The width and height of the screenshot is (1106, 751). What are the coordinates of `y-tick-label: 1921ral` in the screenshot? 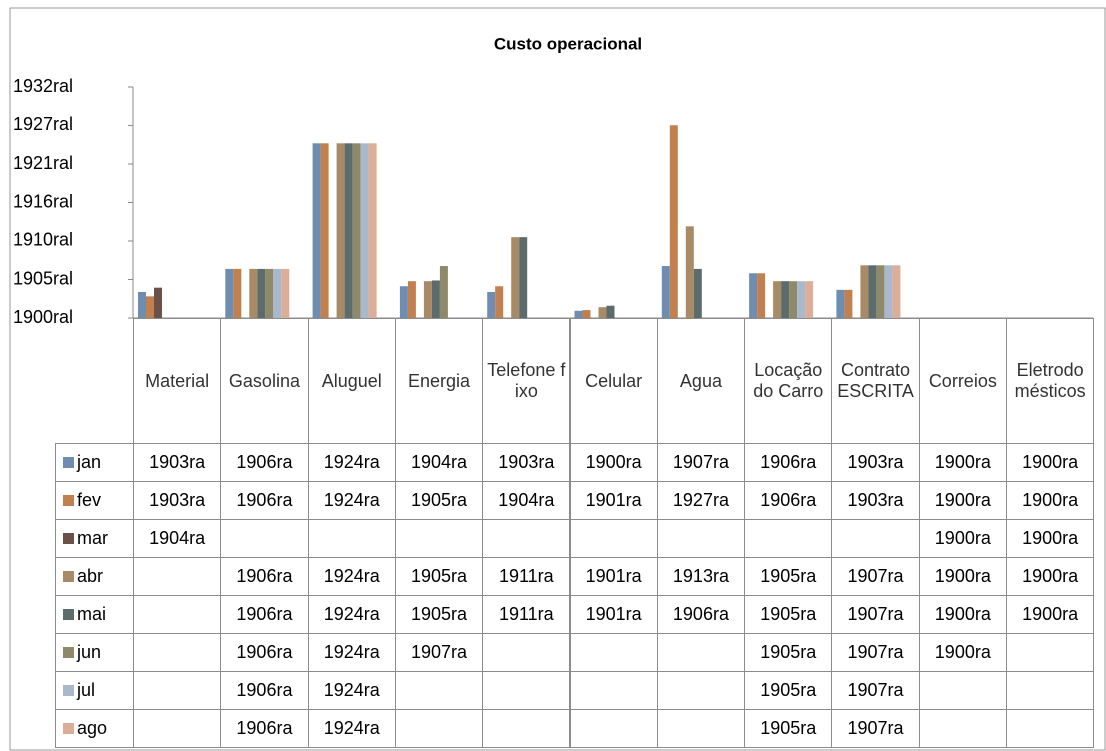 It's located at (43, 163).